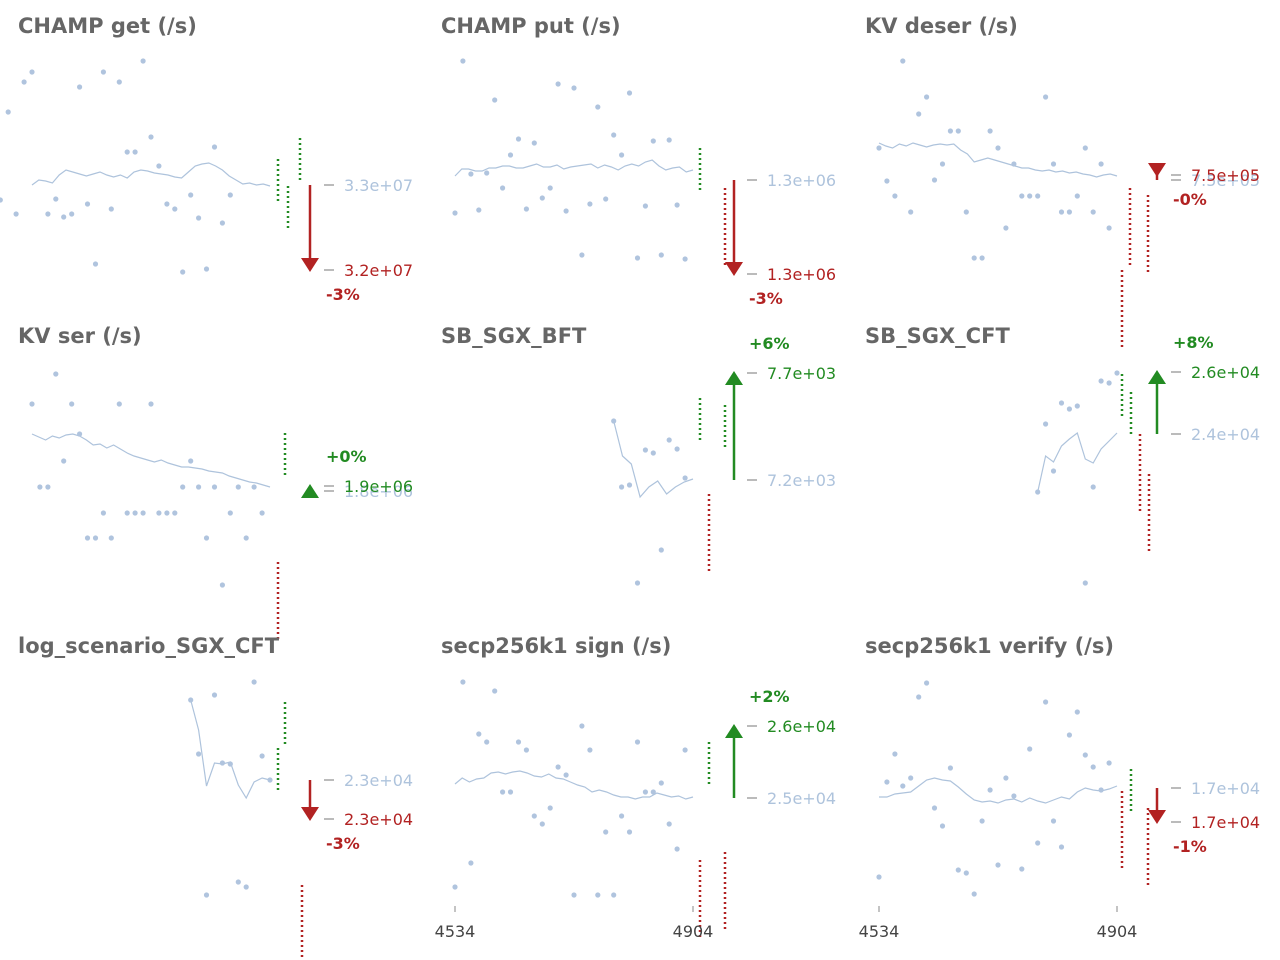 The height and width of the screenshot is (960, 1280). Describe the element at coordinates (723, 460) in the screenshot. I see `chart-plot-svg: 7.2e+03 7.7e+03 +6%` at that location.